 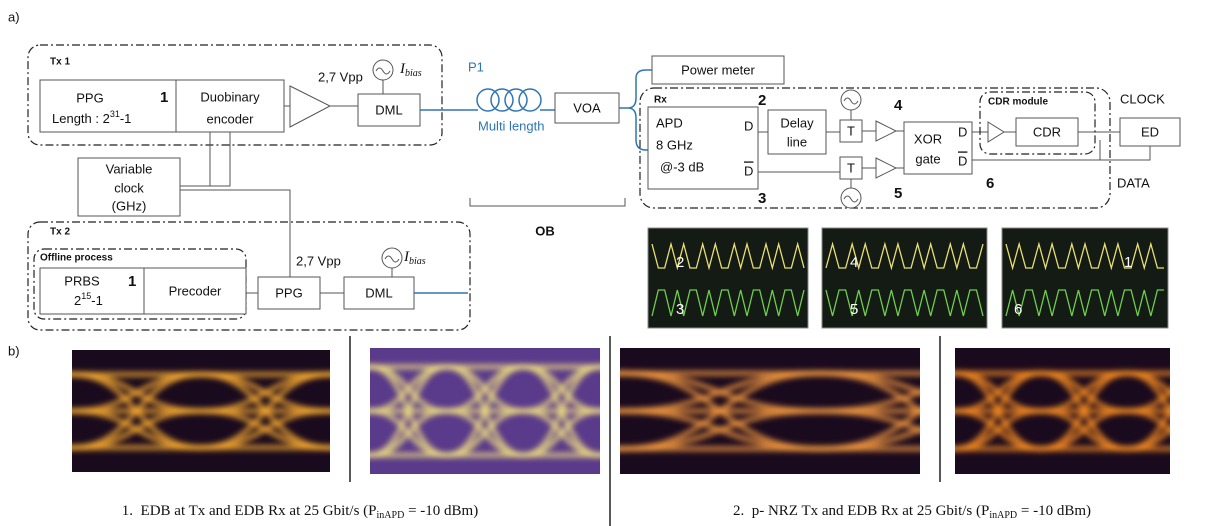 I want to click on probe-point: 2, so click(x=762, y=100).